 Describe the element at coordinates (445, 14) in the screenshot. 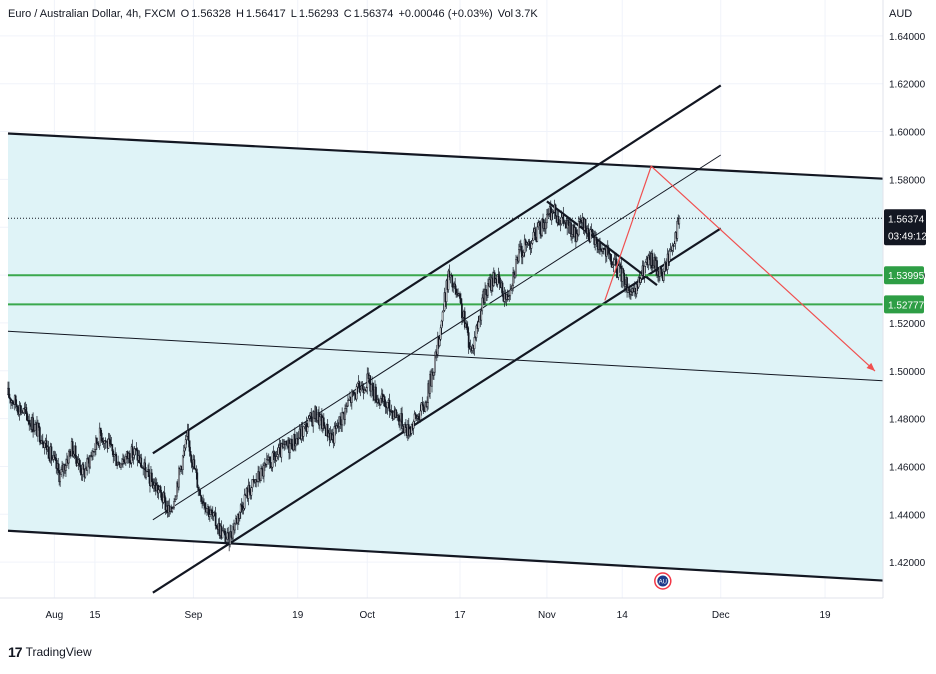

I see `change-value: +0.00046 (+0.03%)` at that location.